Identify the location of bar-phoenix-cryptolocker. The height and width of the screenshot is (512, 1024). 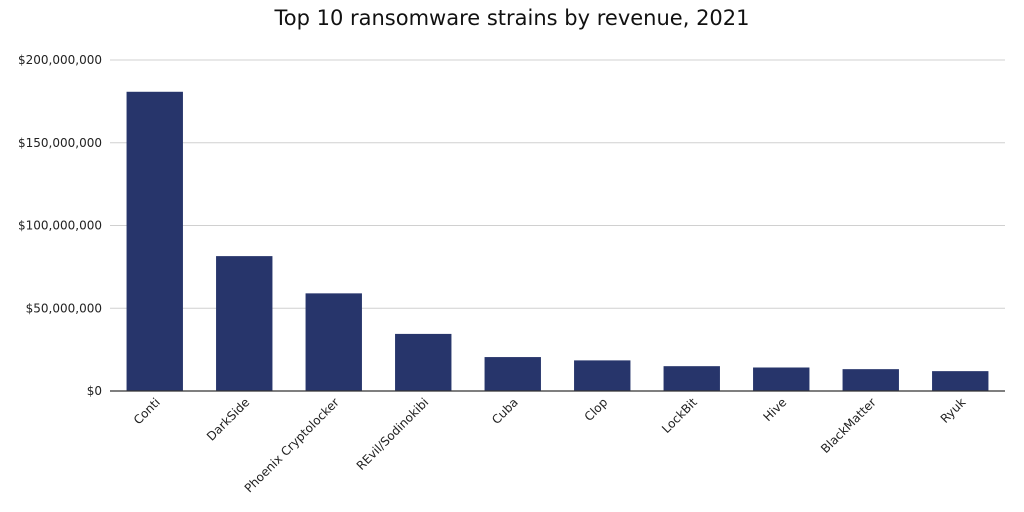
(333, 342).